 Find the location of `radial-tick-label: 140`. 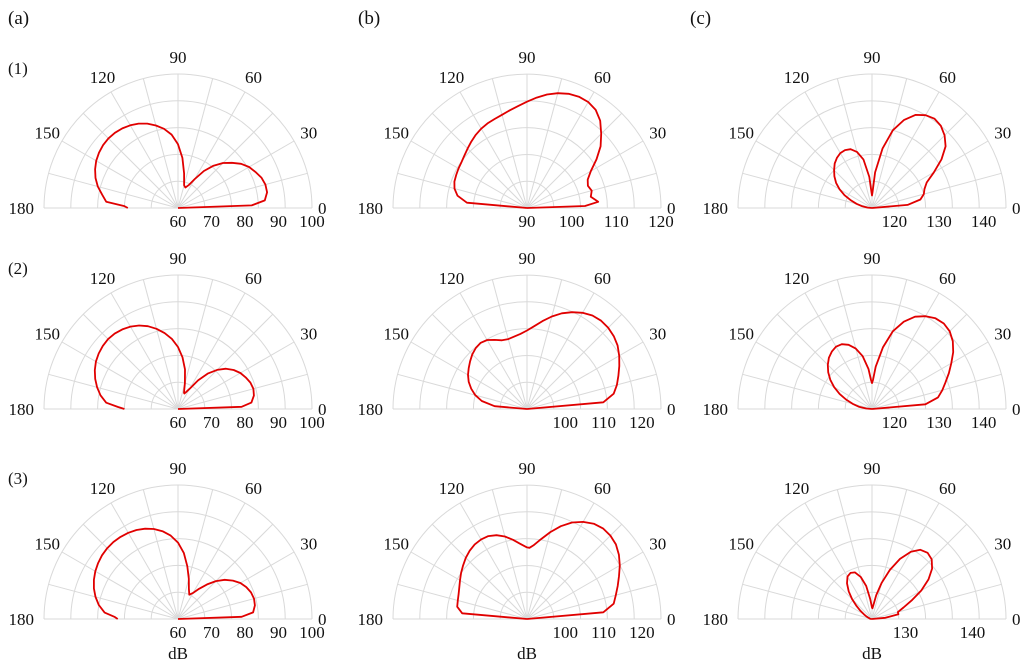

radial-tick-label: 140 is located at coordinates (984, 422).